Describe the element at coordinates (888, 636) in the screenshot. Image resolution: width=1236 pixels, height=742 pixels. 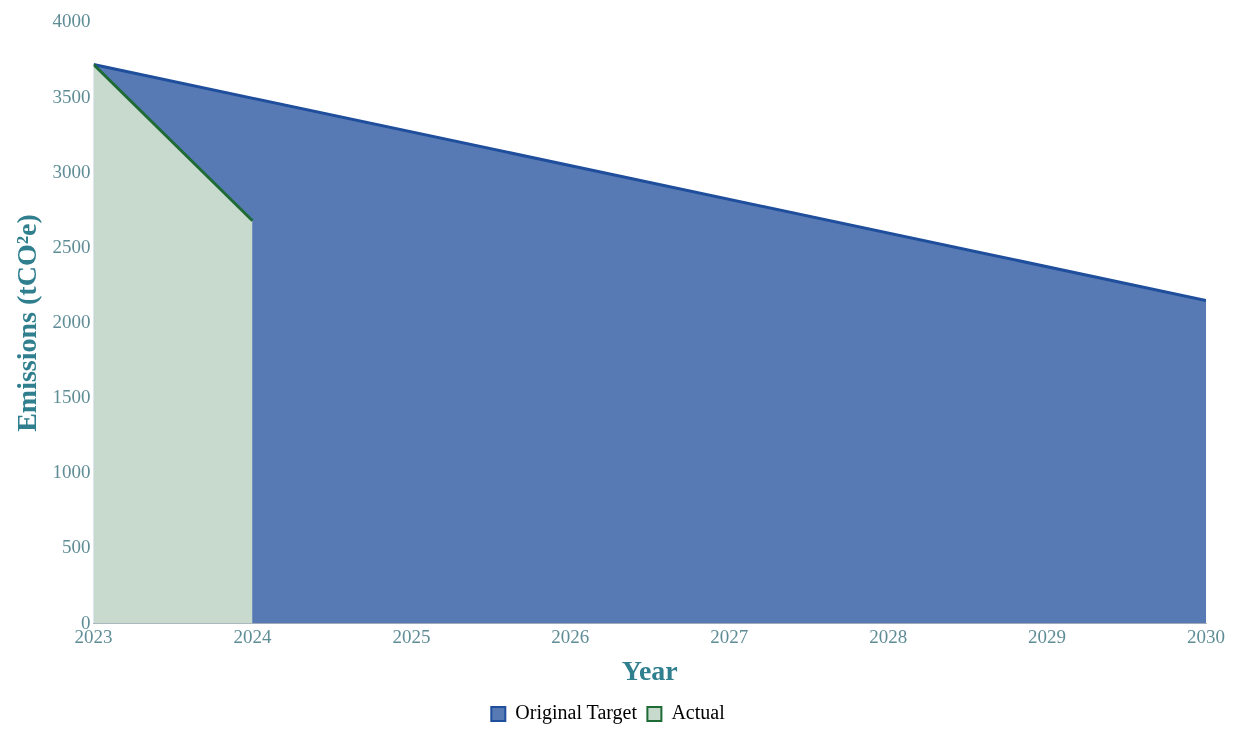
I see `x-tick-label: 2028` at that location.